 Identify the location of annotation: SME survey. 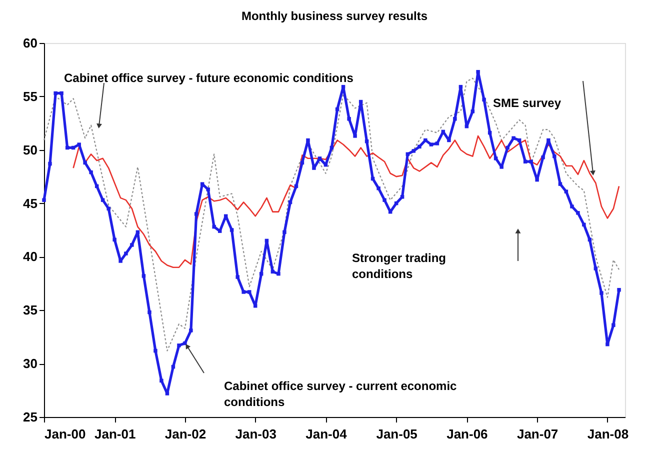
(527, 103).